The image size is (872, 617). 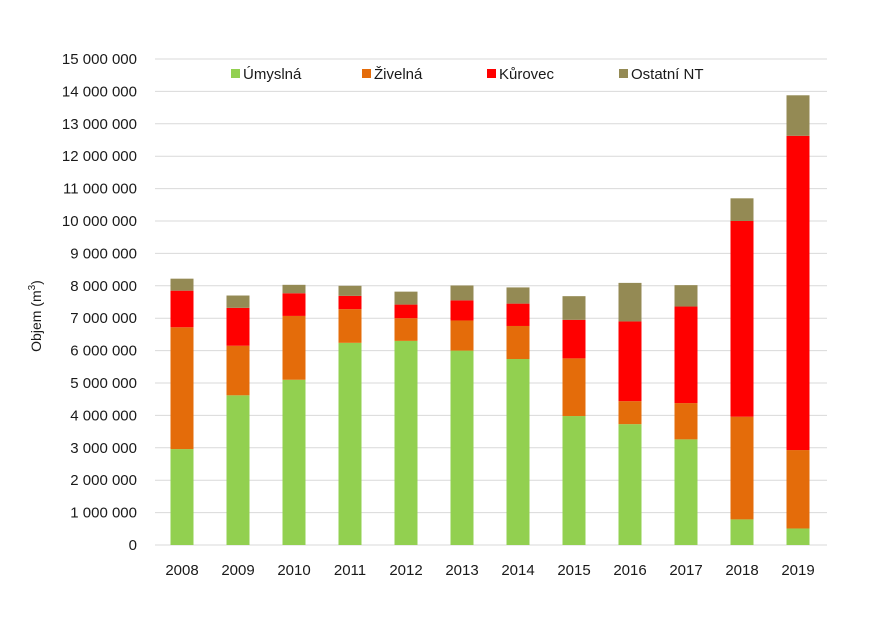 I want to click on y-tick-label: 4 000 000, so click(x=103, y=415).